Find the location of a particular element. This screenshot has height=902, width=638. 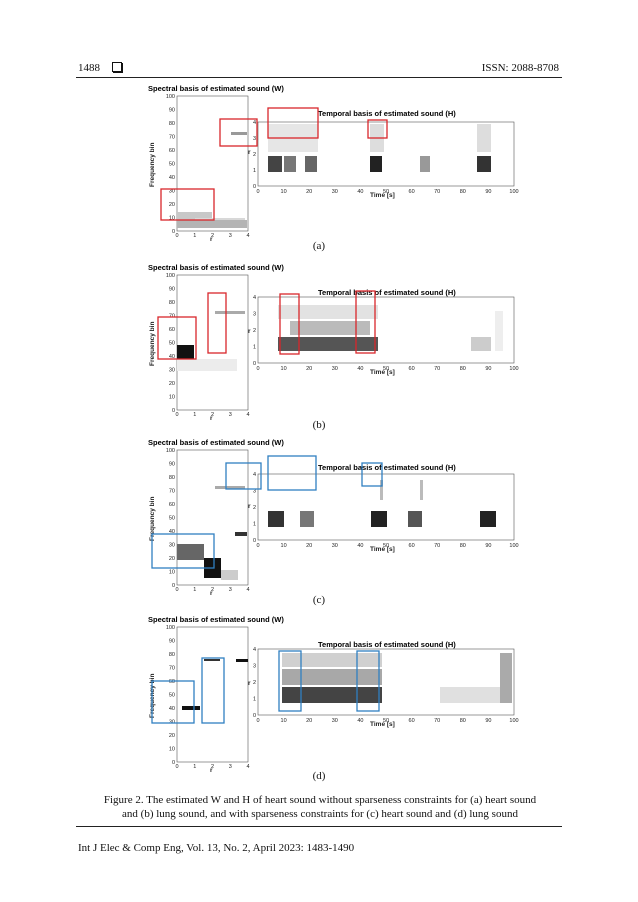

footer-rule is located at coordinates (319, 826).